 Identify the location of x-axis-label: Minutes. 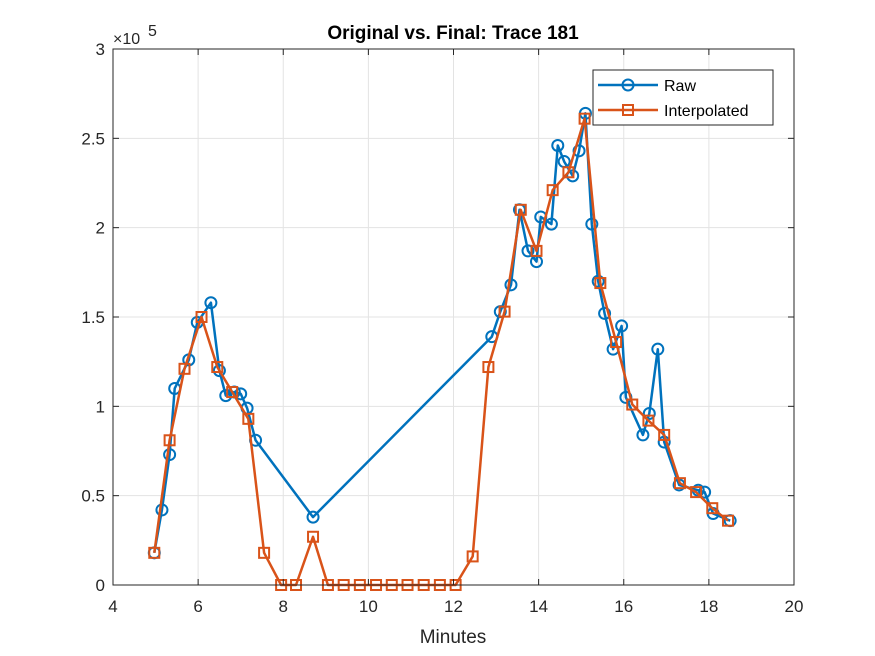
(453, 637).